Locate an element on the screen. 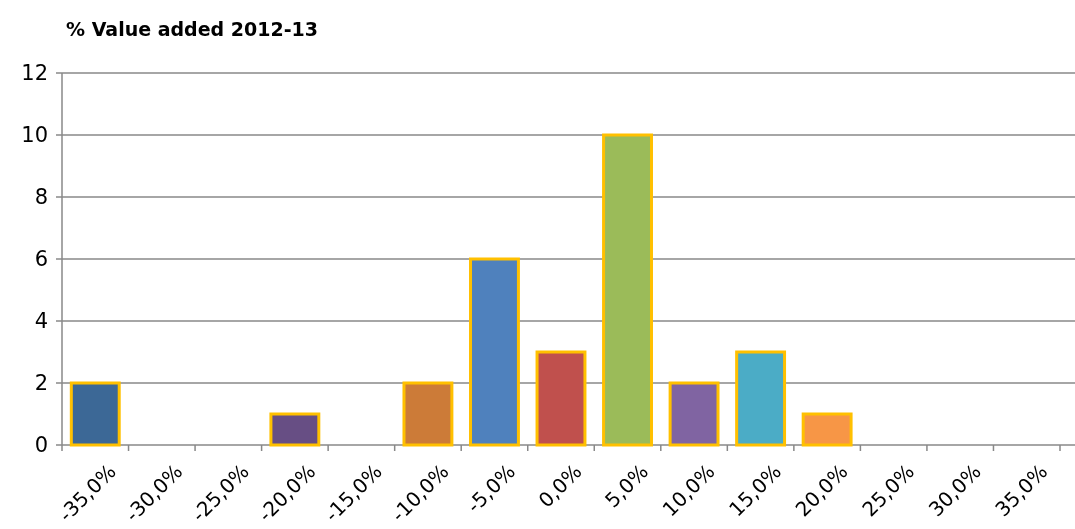 The width and height of the screenshot is (1075, 529). y-tick-label: 12 is located at coordinates (34, 73).